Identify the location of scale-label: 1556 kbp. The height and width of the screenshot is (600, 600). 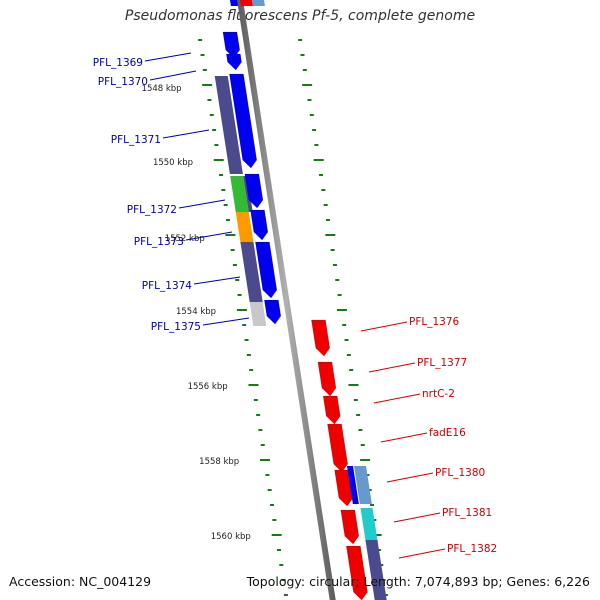
(208, 387).